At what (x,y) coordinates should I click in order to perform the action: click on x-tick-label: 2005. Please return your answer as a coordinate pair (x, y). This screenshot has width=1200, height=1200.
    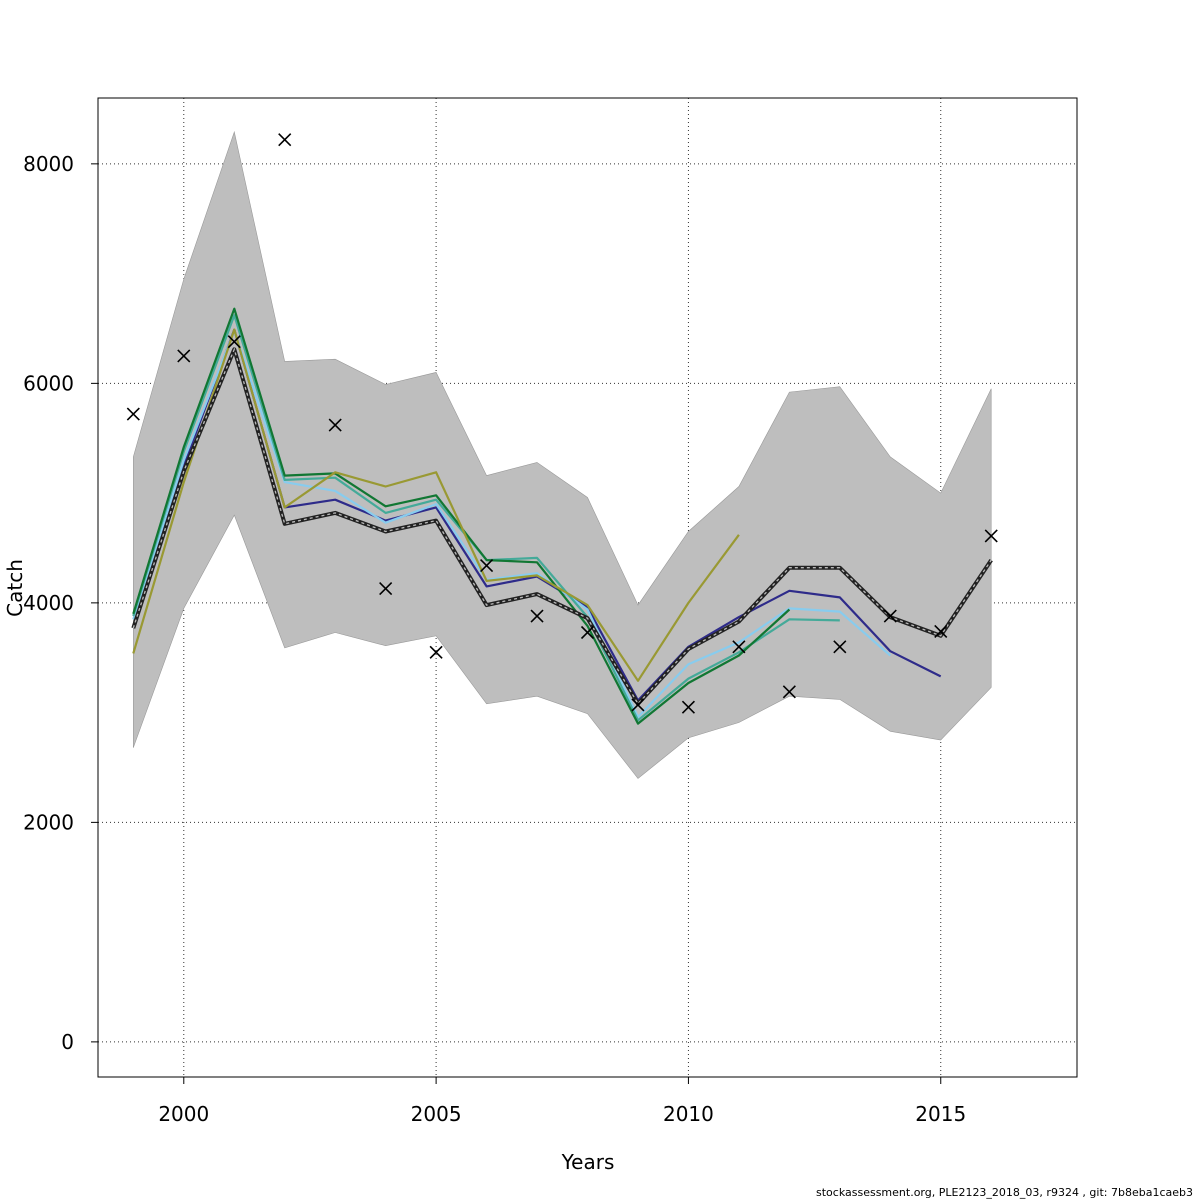
    Looking at the image, I should click on (436, 1114).